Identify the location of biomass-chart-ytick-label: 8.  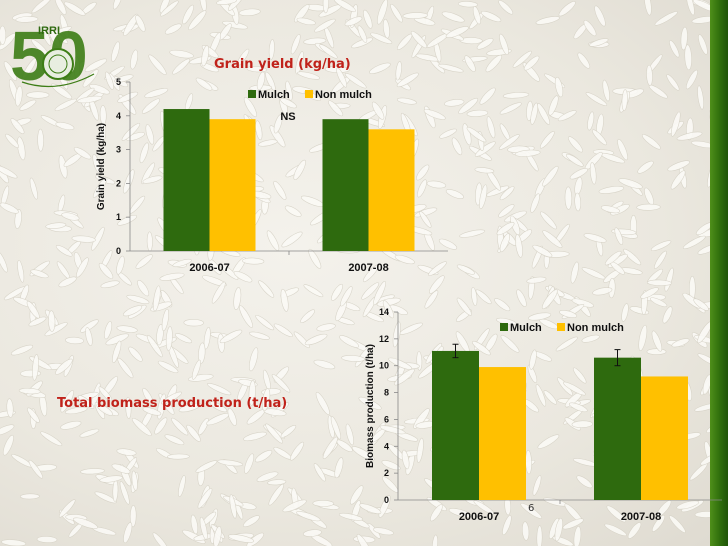
(386, 393).